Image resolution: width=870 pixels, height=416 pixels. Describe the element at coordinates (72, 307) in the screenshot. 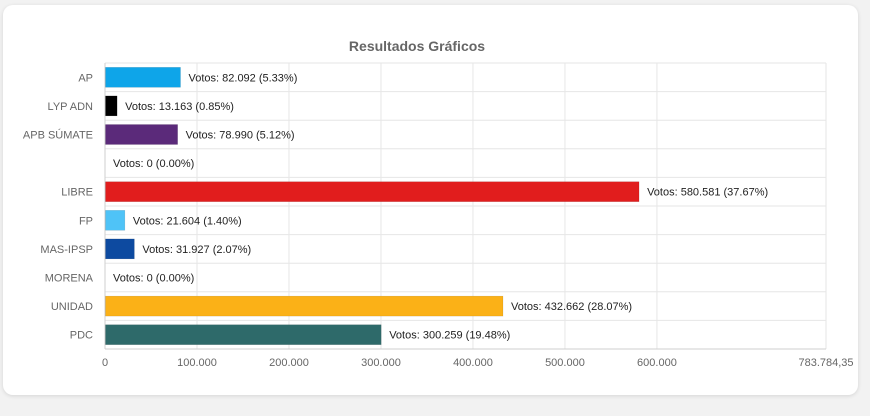

I see `y-category-label: UNIDAD` at that location.